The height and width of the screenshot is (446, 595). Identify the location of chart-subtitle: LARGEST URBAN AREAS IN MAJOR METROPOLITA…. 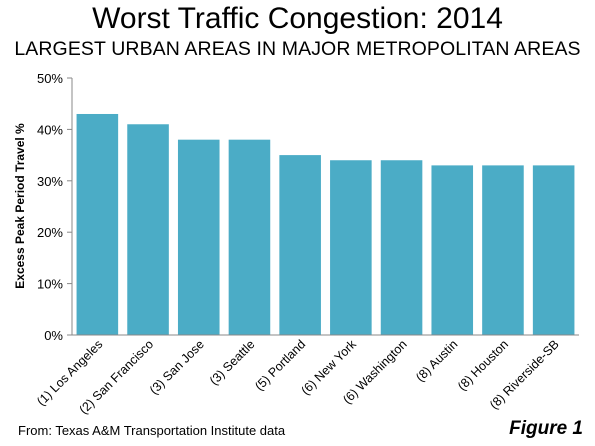
(297, 49).